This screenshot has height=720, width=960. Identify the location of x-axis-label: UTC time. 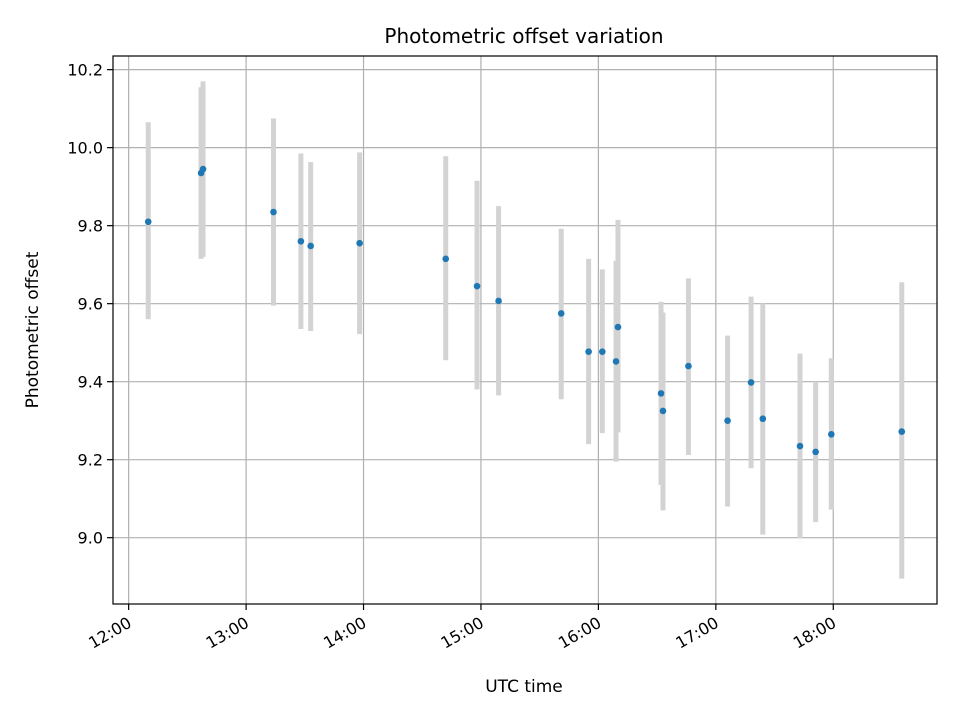
(524, 687).